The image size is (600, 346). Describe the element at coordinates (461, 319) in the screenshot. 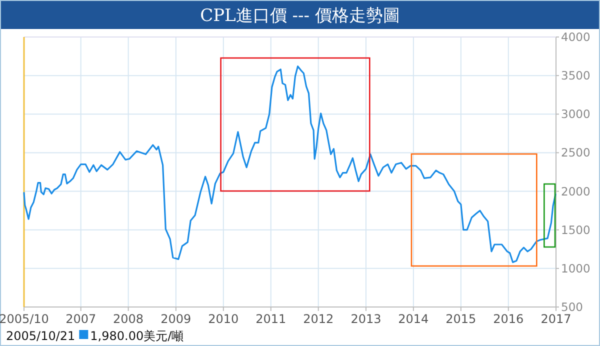

I see `x-tick-label: 2015` at that location.